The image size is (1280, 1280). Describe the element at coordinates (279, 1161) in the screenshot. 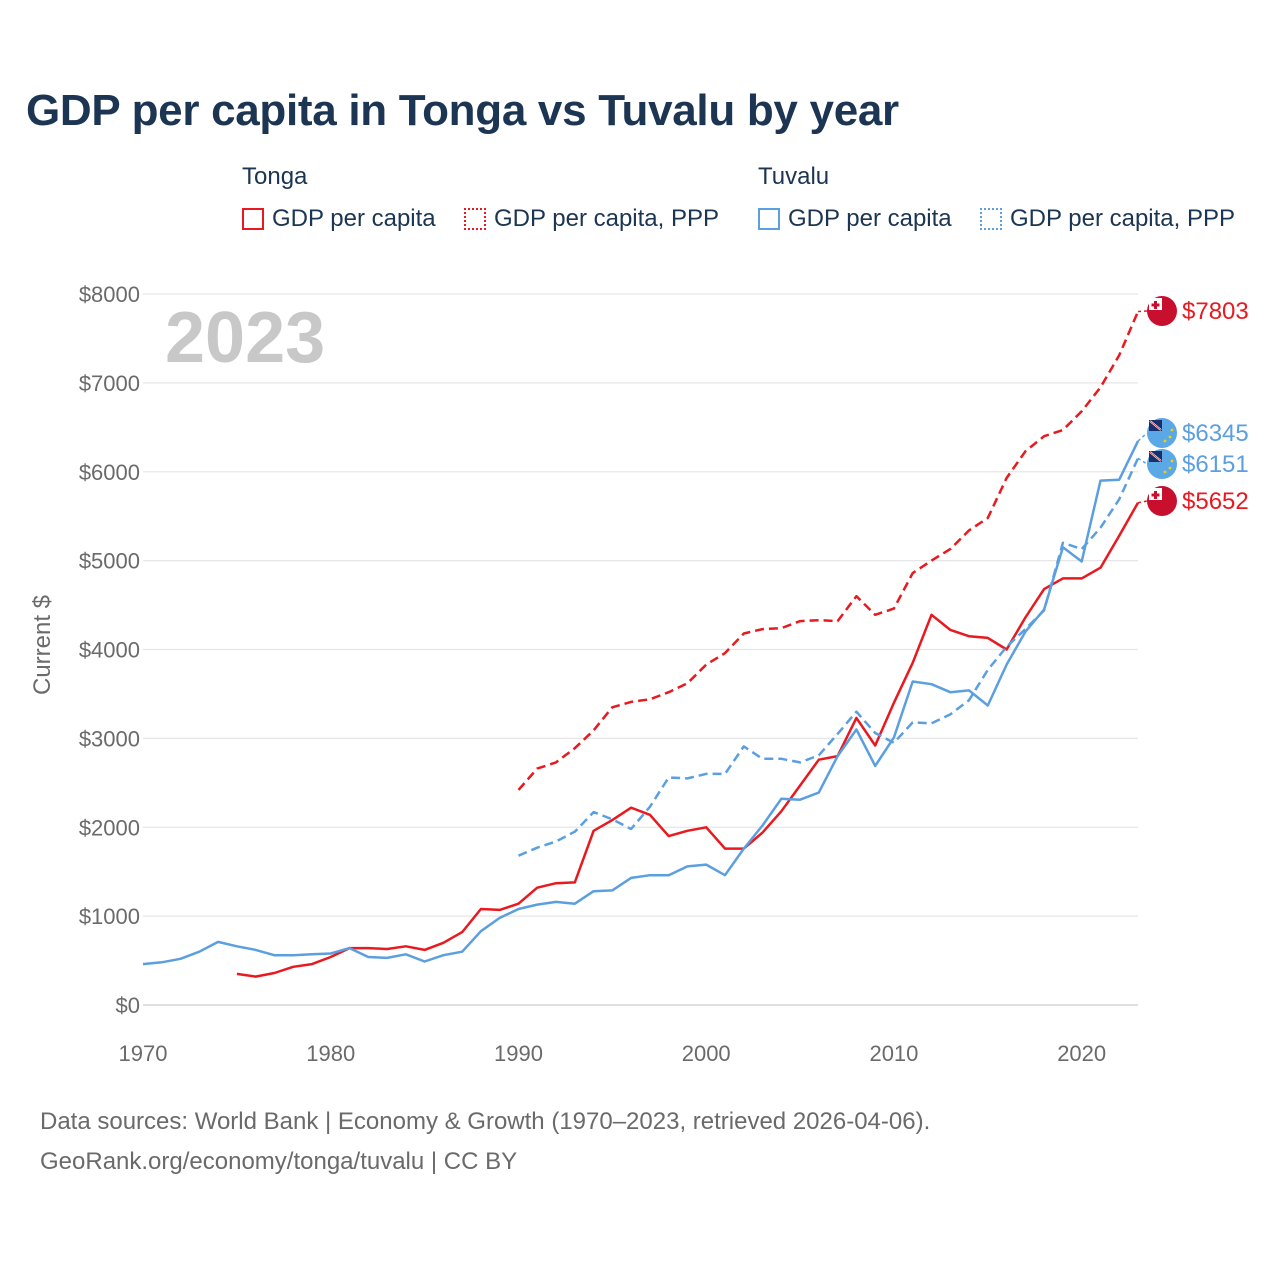

I see `footer-link: GeoRank.org/economy/tonga/tuvalu | CC BY` at that location.